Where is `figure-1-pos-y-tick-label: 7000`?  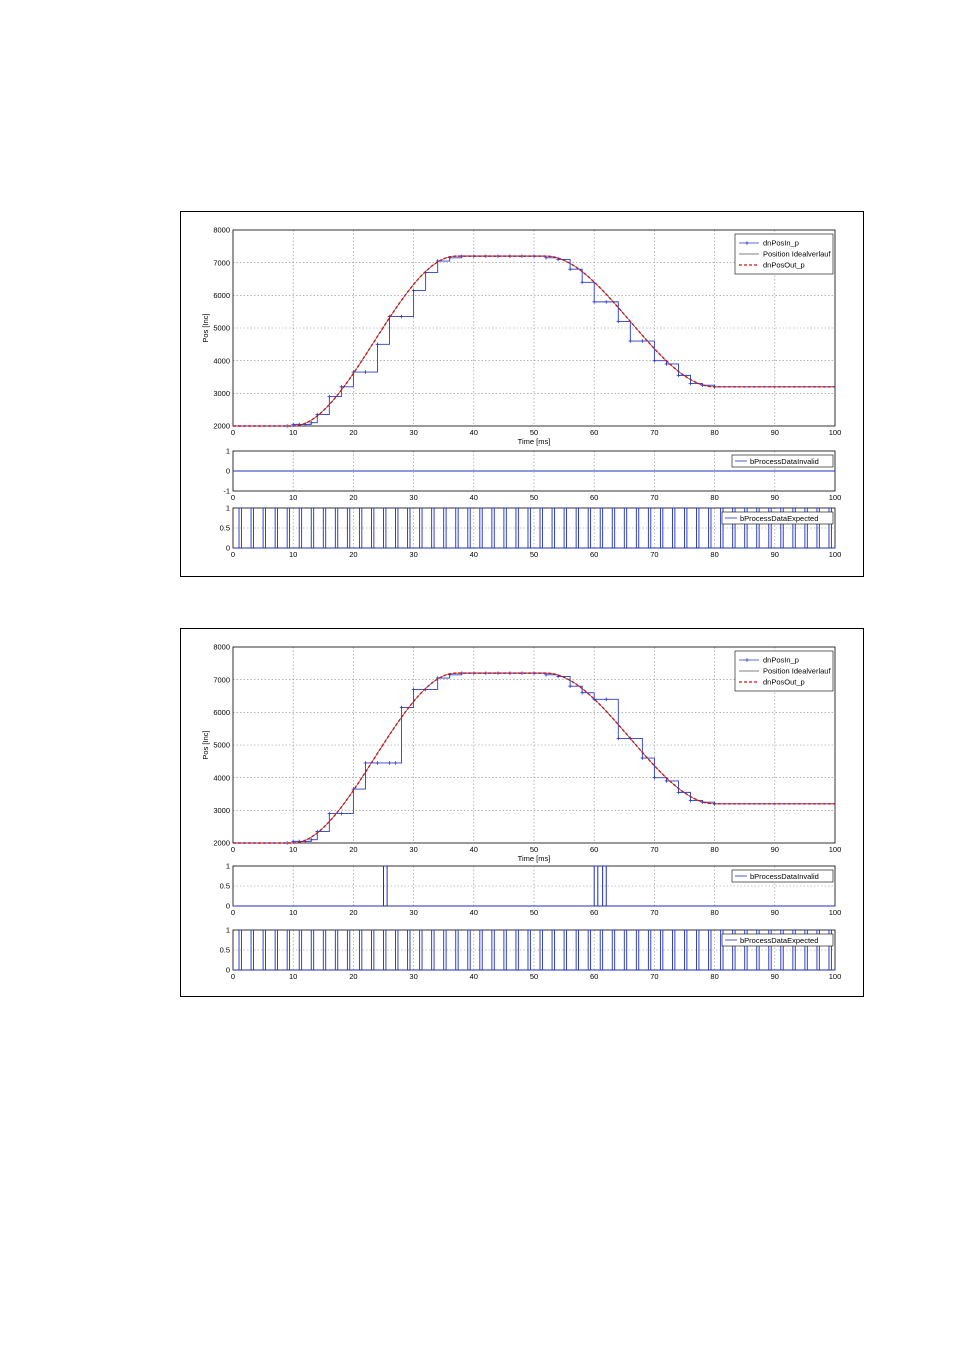
figure-1-pos-y-tick-label: 7000 is located at coordinates (221, 262).